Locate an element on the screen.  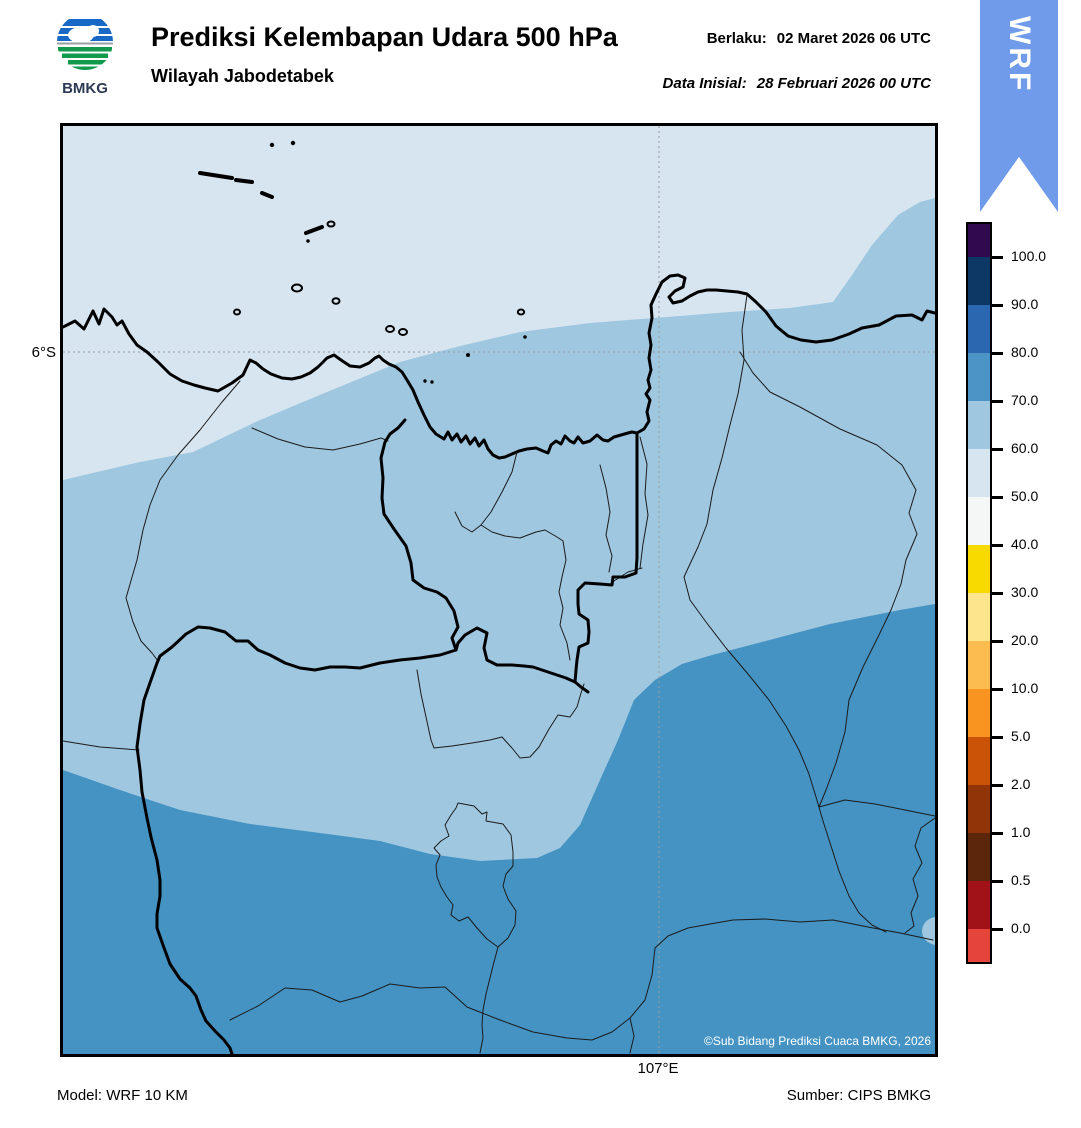
colorbar-tick-label: 100.0 is located at coordinates (1029, 256).